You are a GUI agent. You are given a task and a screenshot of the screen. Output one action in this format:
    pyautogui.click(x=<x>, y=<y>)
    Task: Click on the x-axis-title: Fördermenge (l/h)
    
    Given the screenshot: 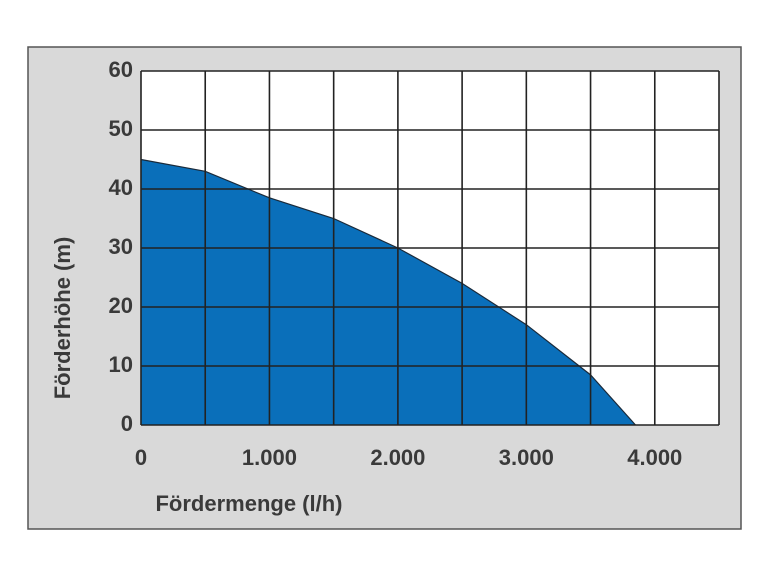 What is the action you would take?
    pyautogui.click(x=248, y=503)
    